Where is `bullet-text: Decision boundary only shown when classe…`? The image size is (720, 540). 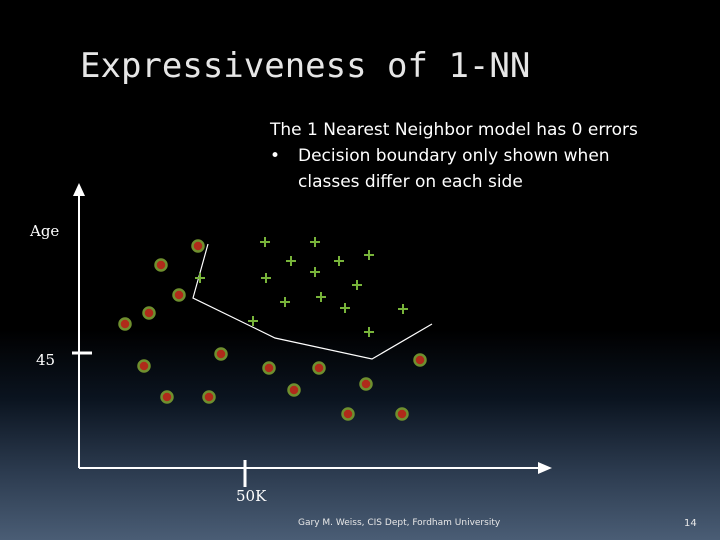 bullet-text: Decision boundary only shown when classe… is located at coordinates (454, 169).